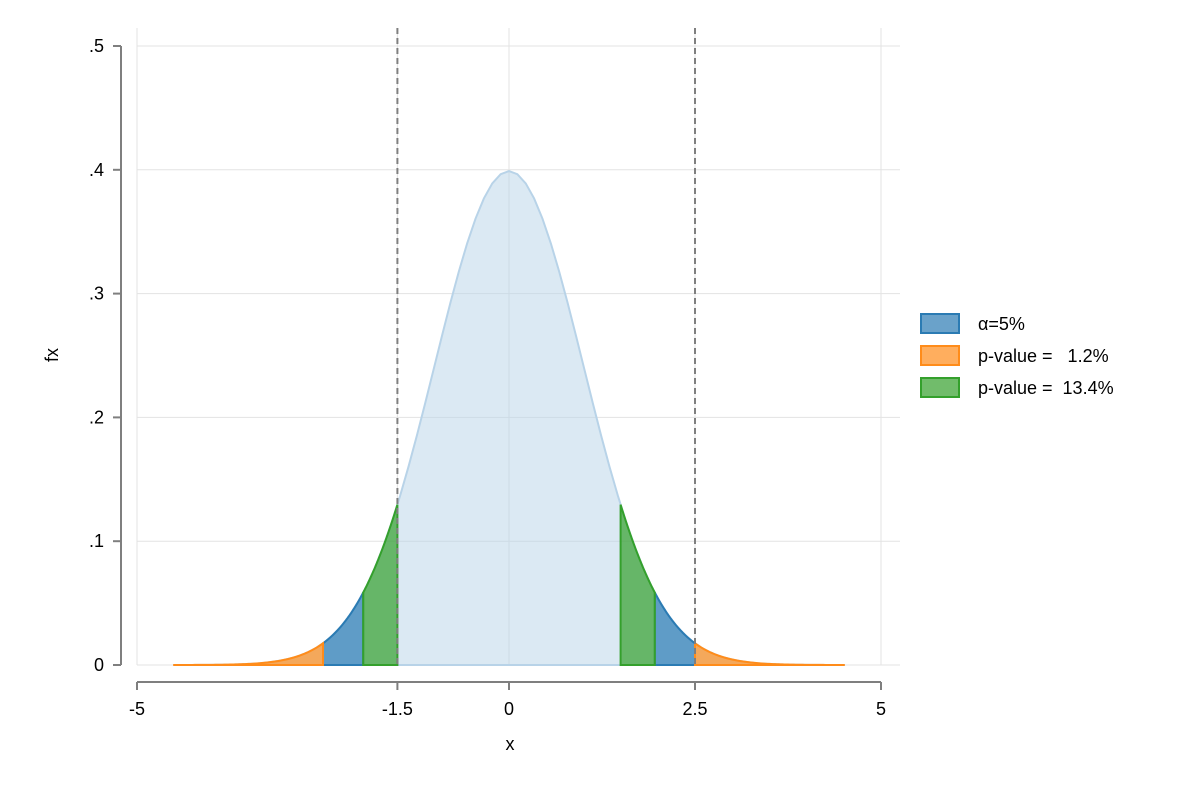 The image size is (1200, 800). Describe the element at coordinates (509, 709) in the screenshot. I see `x-tick-label-2: 0` at that location.